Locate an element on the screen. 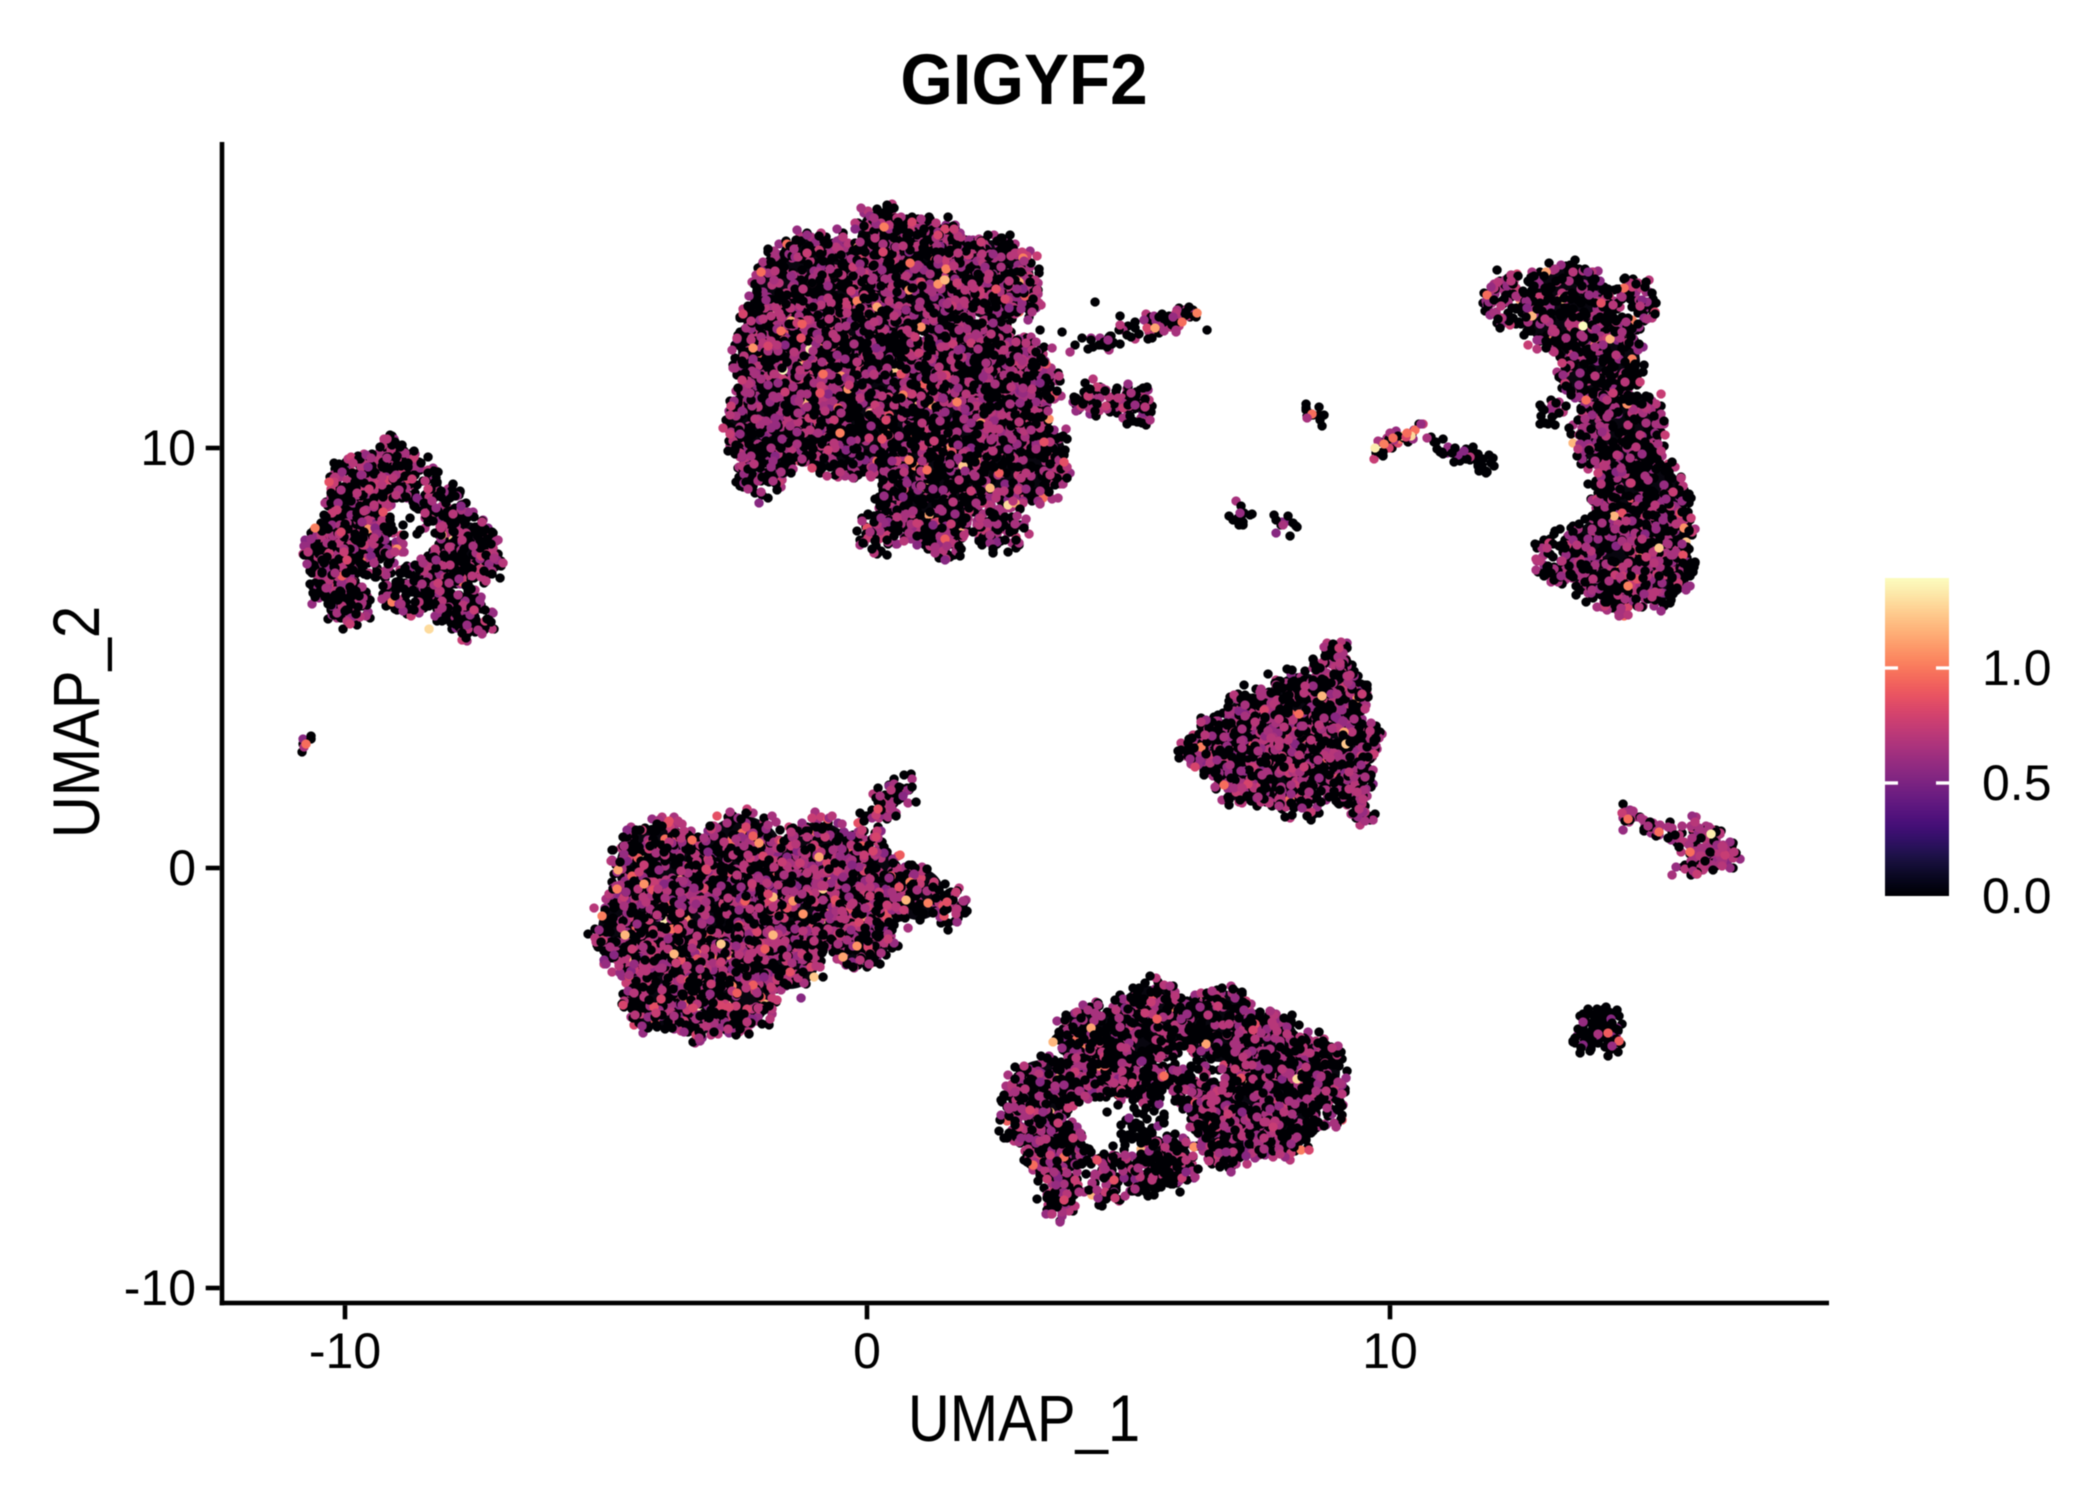 This screenshot has width=2100, height=1500. svg-text: UMAP_1 is located at coordinates (1024, 1419).